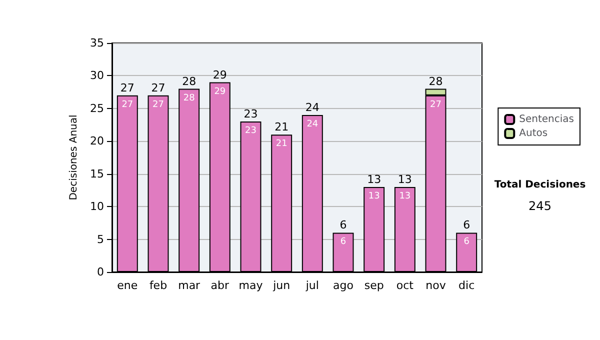  I want to click on x-tick-label: feb, so click(158, 285).